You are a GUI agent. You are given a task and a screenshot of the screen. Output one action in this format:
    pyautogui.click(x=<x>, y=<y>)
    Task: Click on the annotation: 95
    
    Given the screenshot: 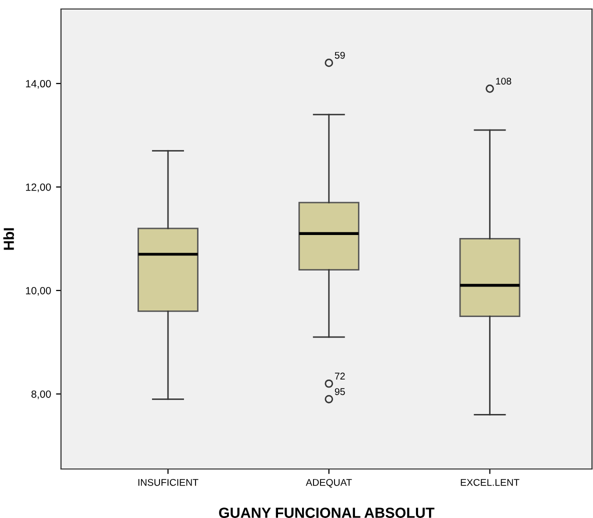 What is the action you would take?
    pyautogui.click(x=339, y=392)
    